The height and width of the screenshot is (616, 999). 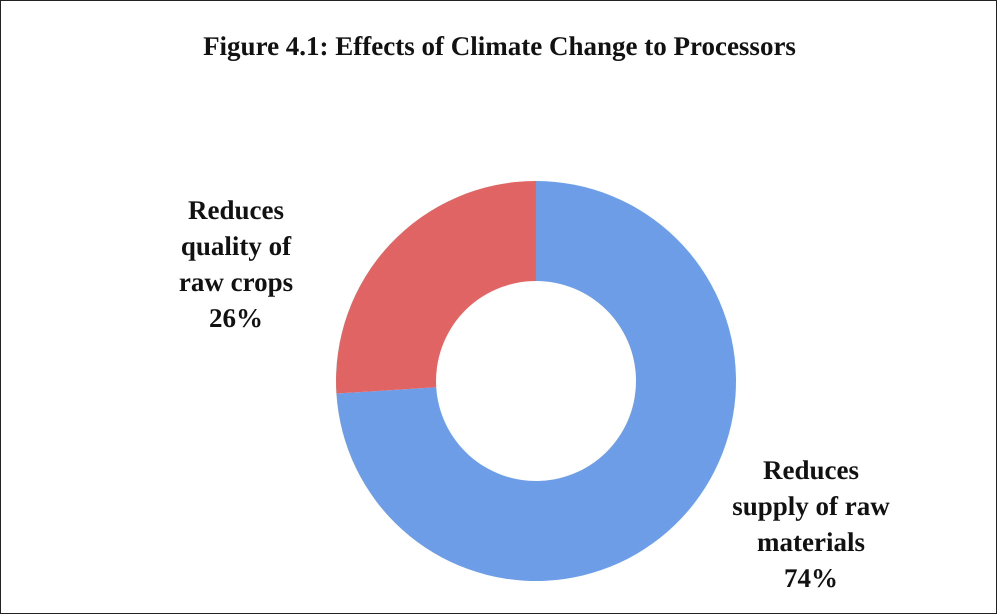 What do you see at coordinates (811, 578) in the screenshot?
I see `data-label: 74%` at bounding box center [811, 578].